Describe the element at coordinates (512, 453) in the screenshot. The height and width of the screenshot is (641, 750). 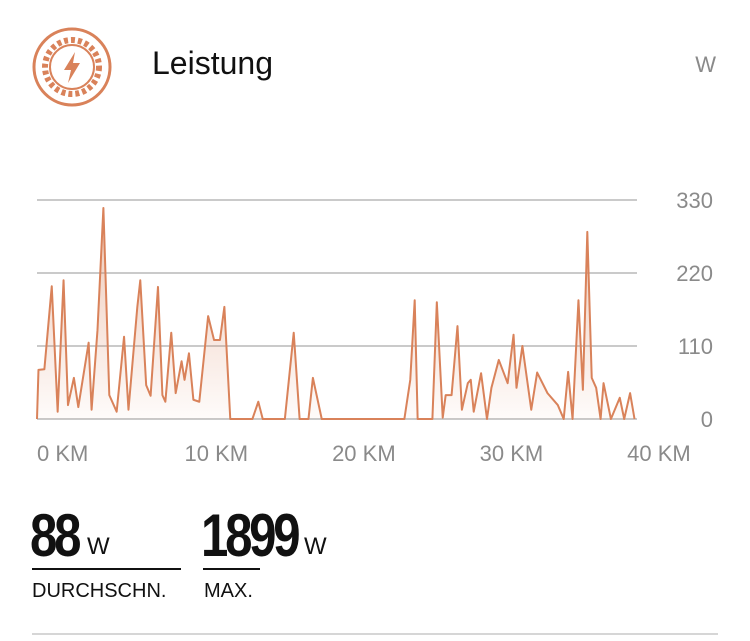
I see `x-tick-label: 30 KM` at that location.